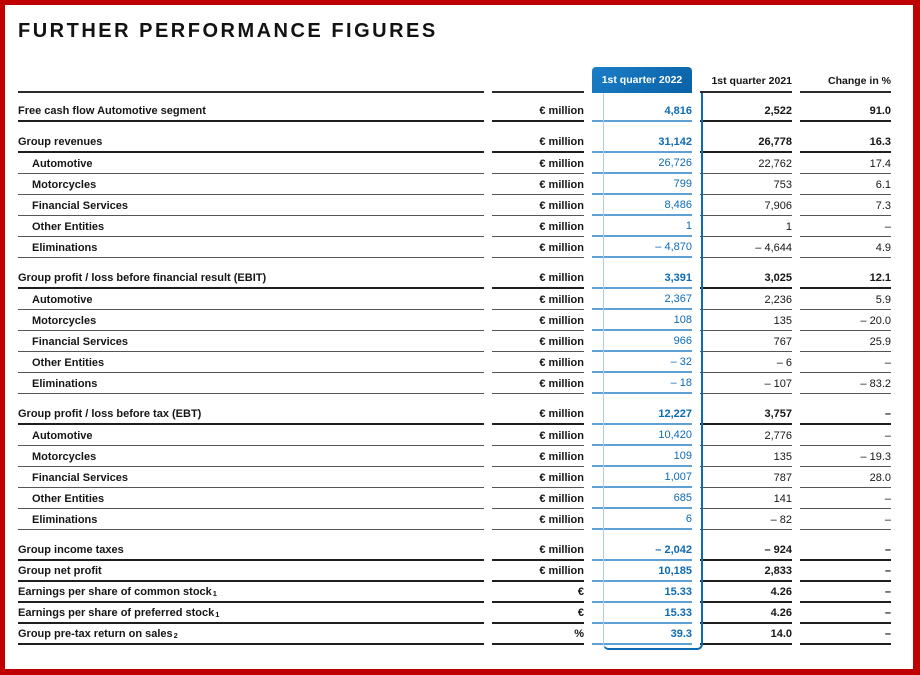  What do you see at coordinates (746, 613) in the screenshot?
I see `value-q1-2021: 4.26` at bounding box center [746, 613].